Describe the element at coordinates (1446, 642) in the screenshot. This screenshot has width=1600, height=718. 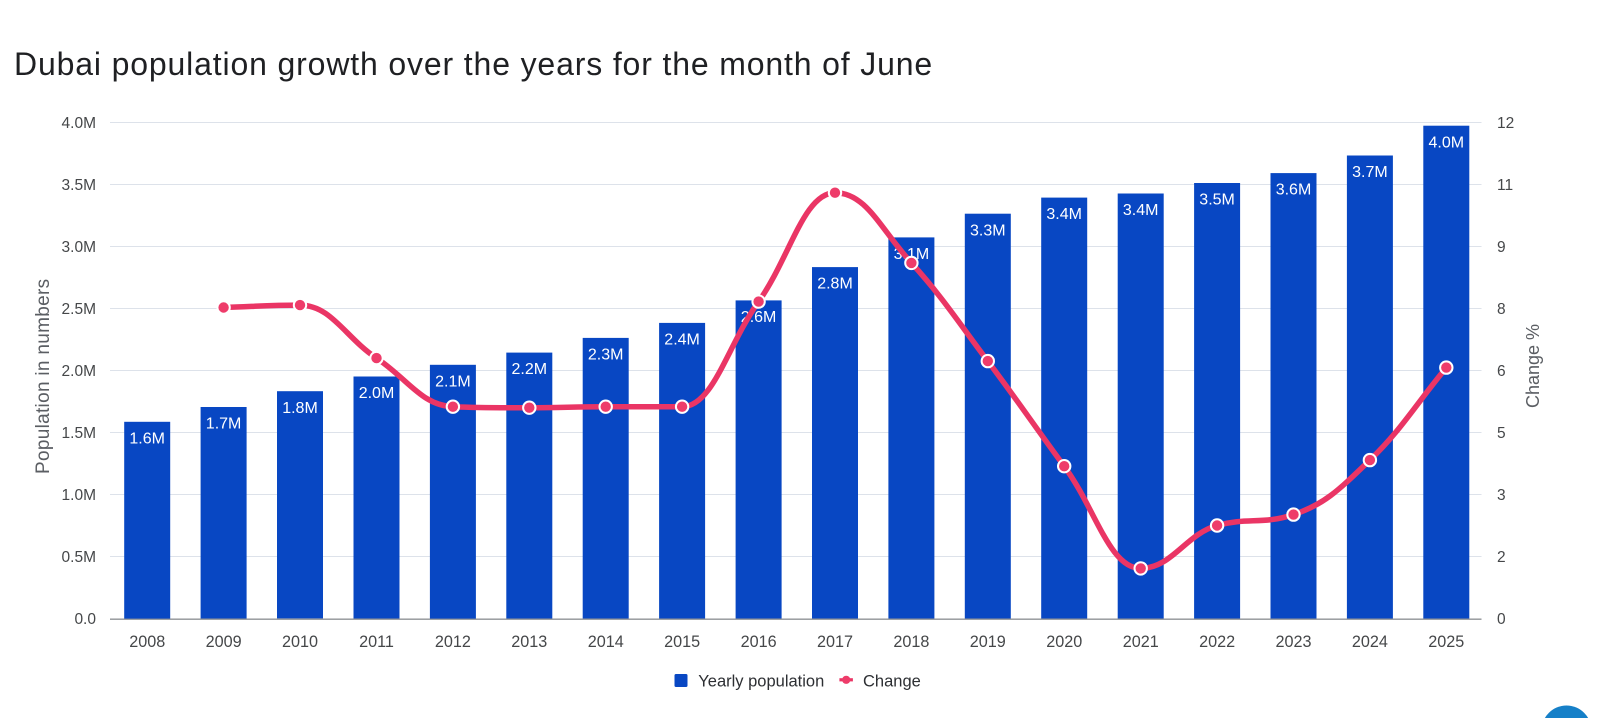
I see `svg-text: 2025` at that location.